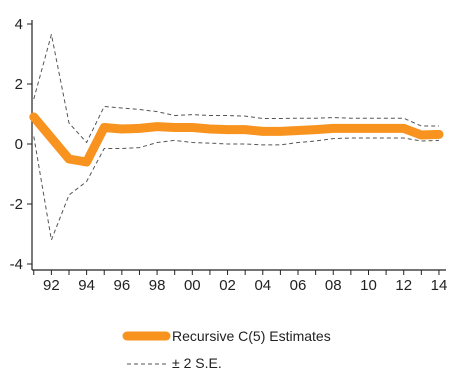 This screenshot has width=453, height=369. Describe the element at coordinates (16, 264) in the screenshot. I see `y-tick-label: -4` at that location.